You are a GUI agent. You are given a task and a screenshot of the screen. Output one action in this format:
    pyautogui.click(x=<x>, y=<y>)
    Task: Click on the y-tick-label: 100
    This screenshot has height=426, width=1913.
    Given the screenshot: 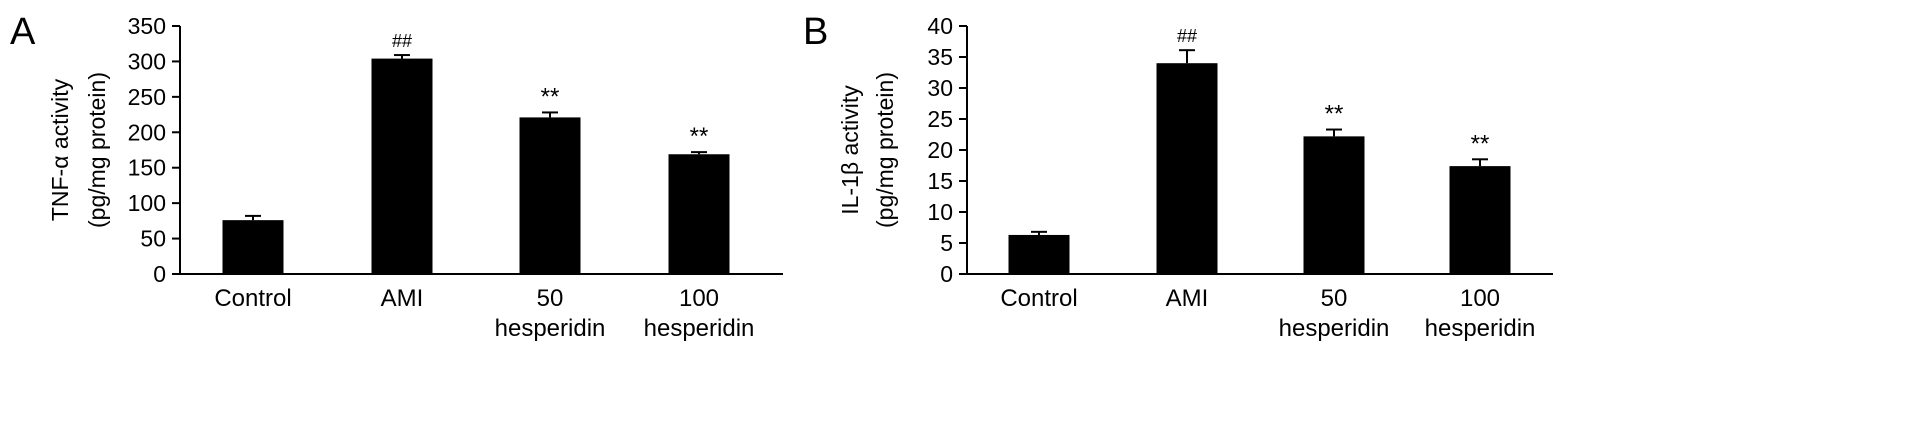 What is the action you would take?
    pyautogui.click(x=147, y=203)
    